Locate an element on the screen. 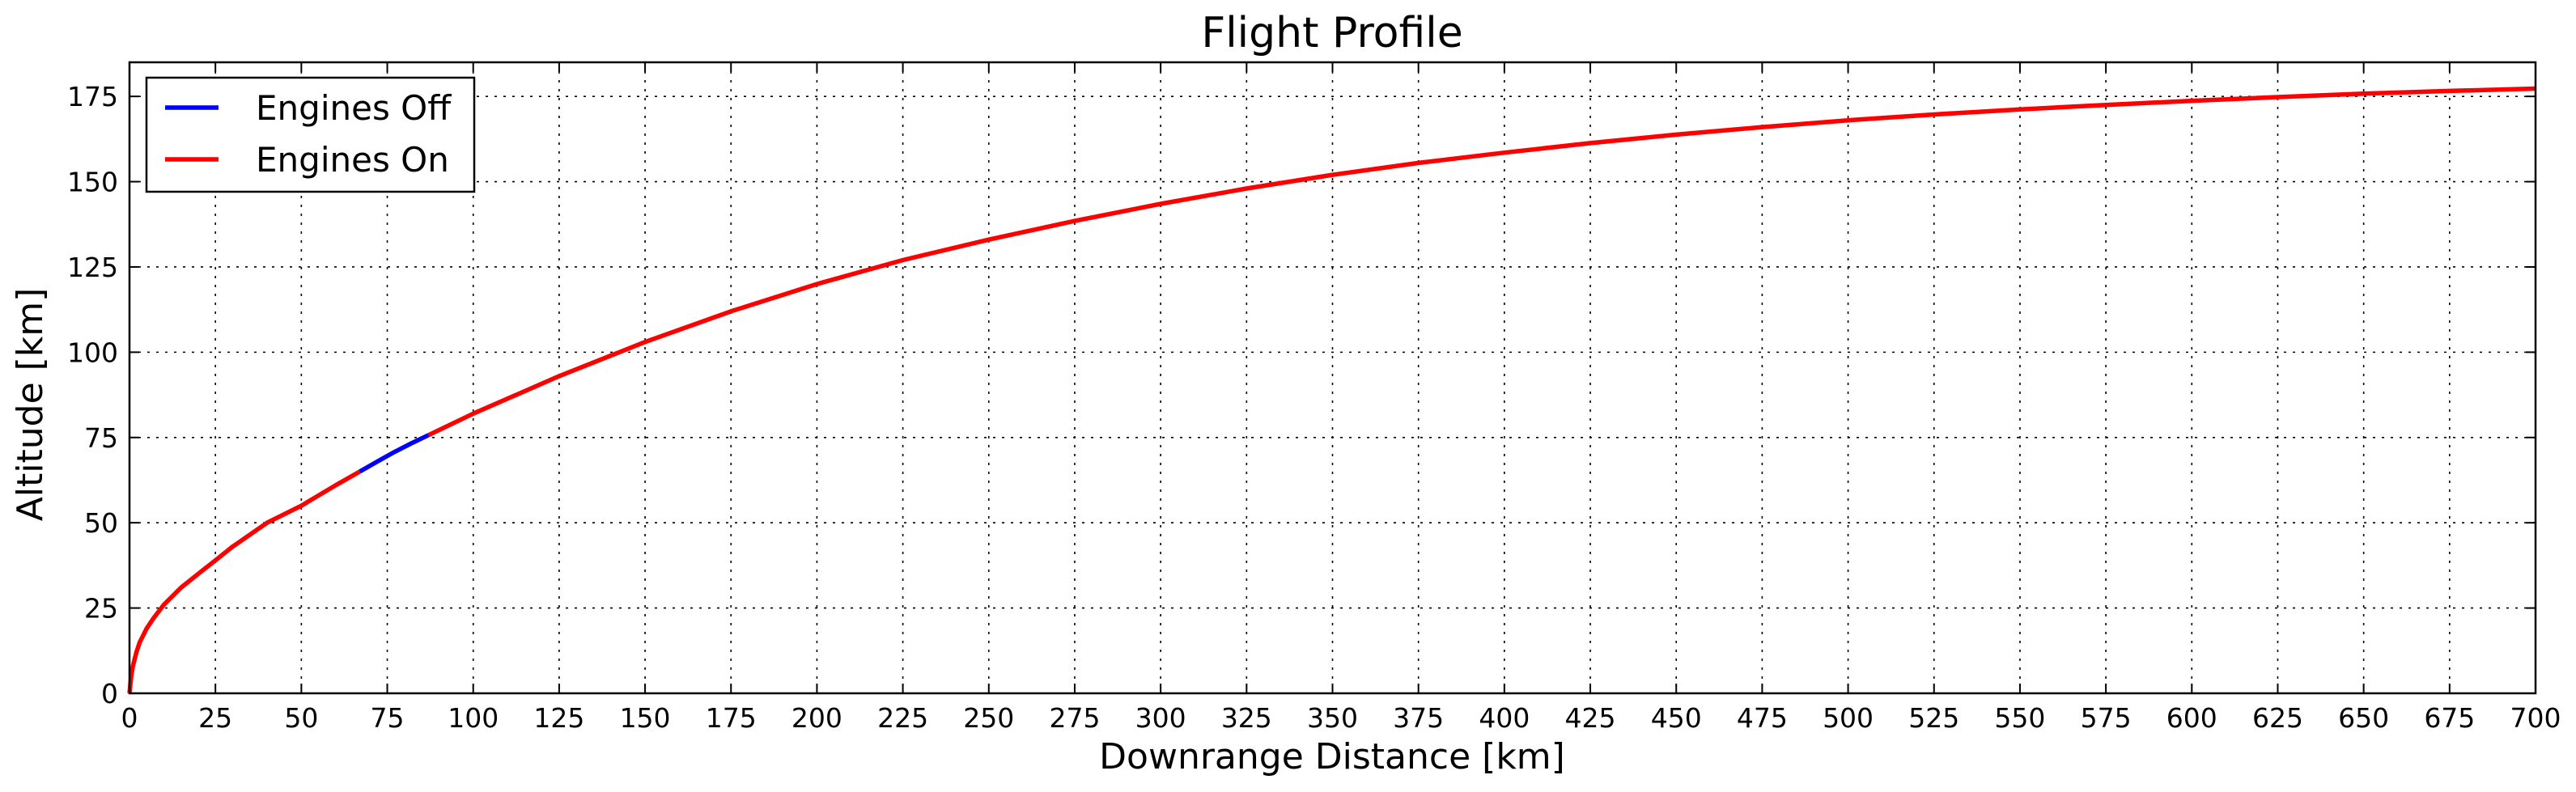 The width and height of the screenshot is (2576, 792). x-tick-label: 375 is located at coordinates (1418, 718).